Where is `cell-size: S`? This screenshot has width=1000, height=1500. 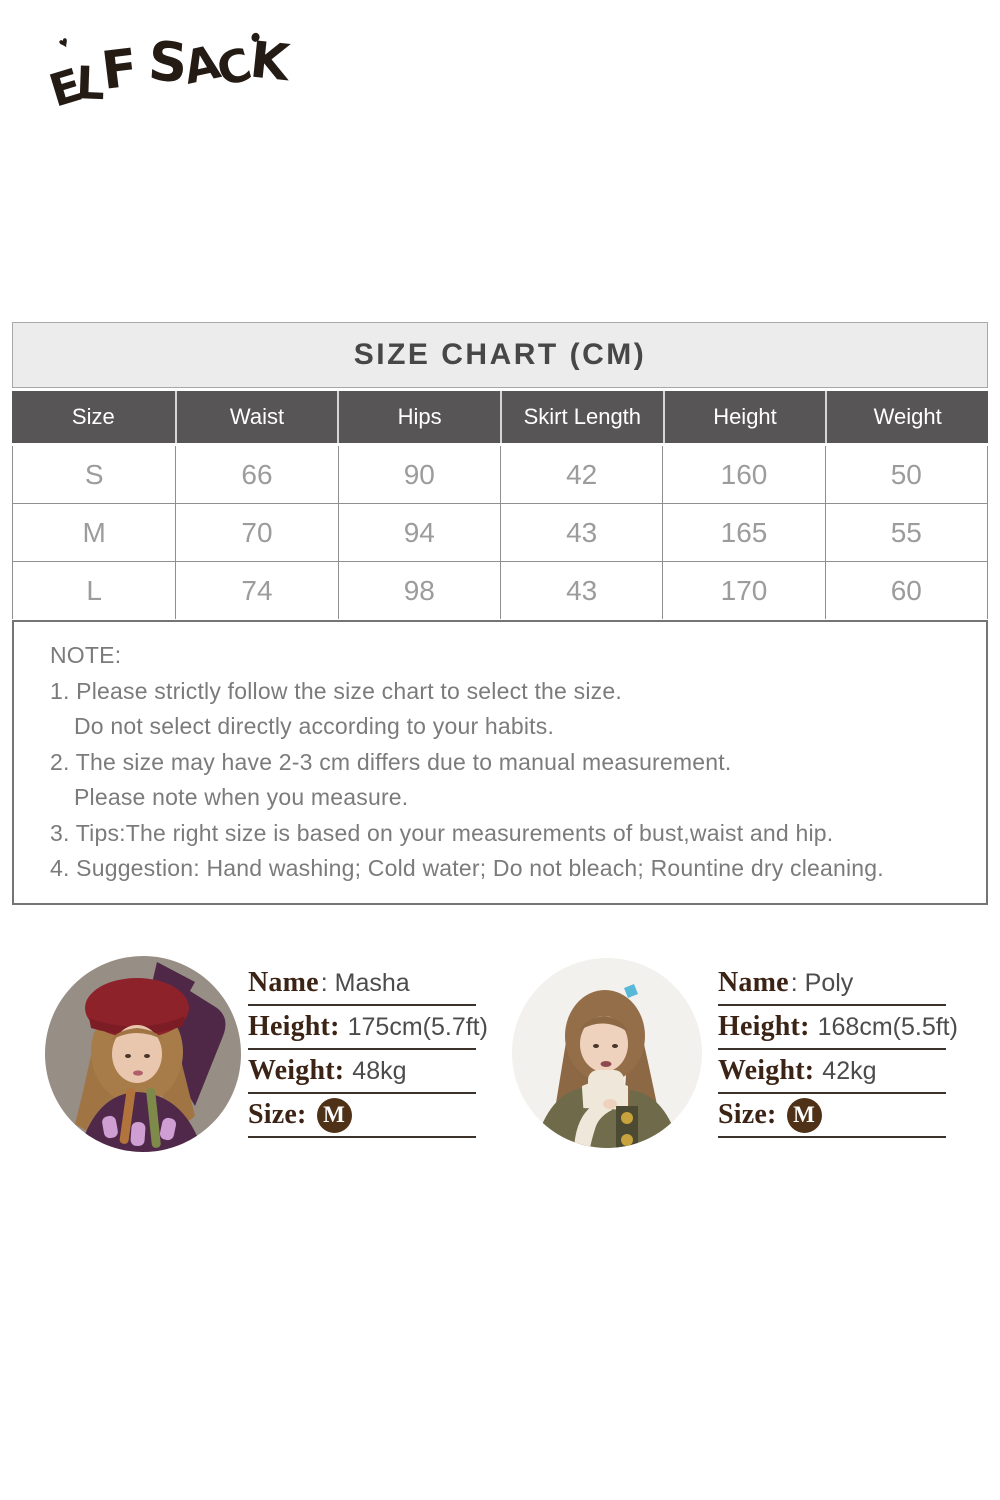 cell-size: S is located at coordinates (94, 474).